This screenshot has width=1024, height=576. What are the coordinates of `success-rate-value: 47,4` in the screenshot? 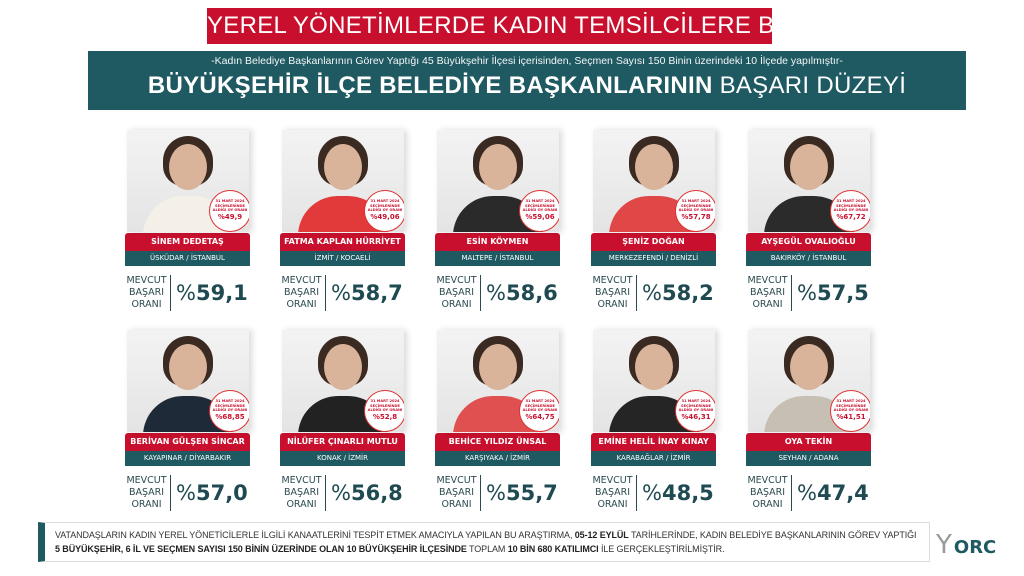 It's located at (842, 493).